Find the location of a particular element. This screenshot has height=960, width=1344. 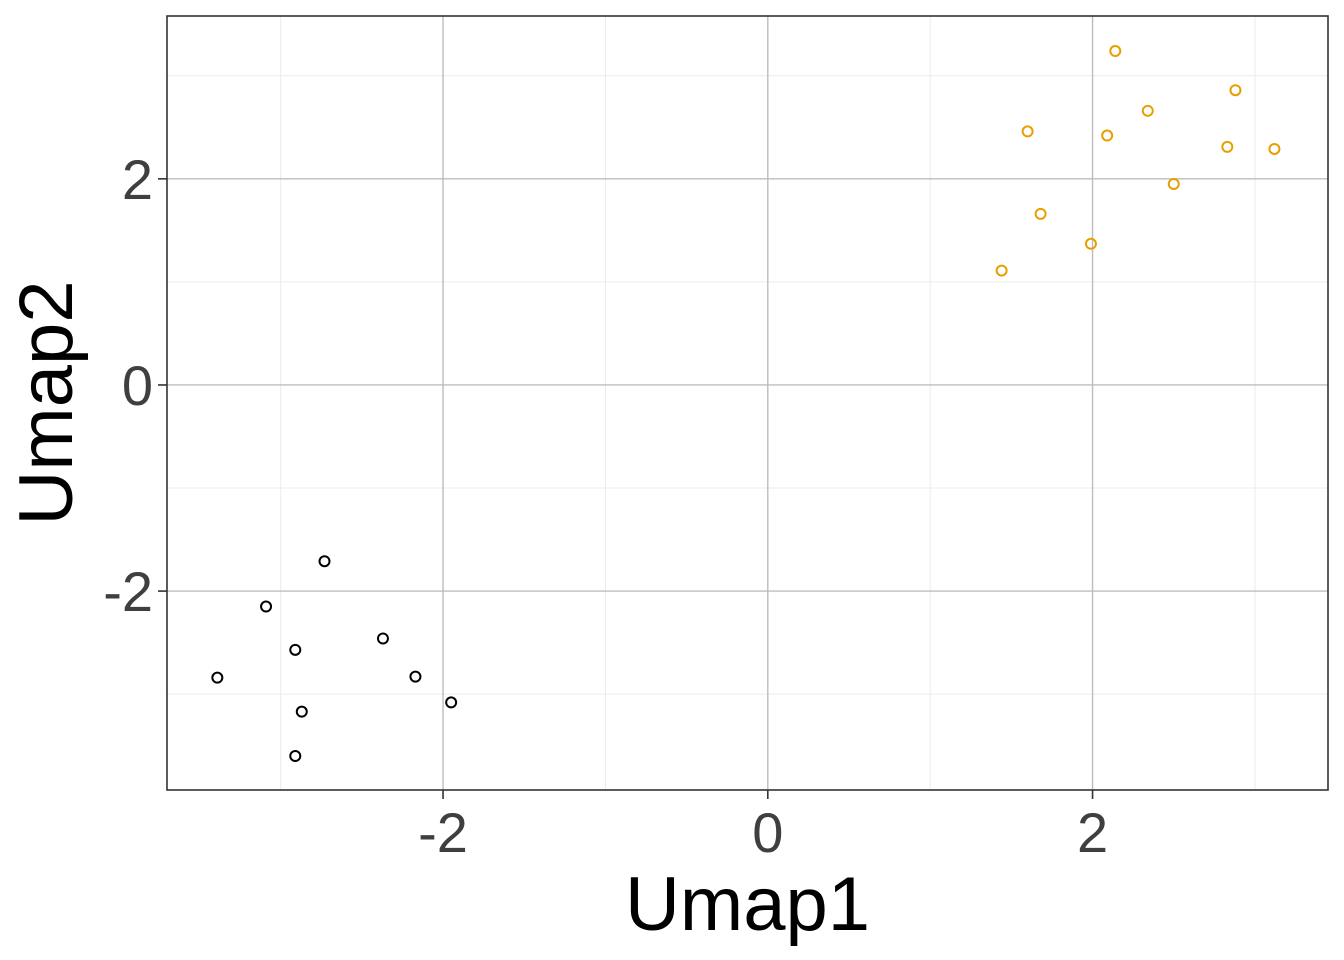

x-axis-ticks is located at coordinates (768, 794).